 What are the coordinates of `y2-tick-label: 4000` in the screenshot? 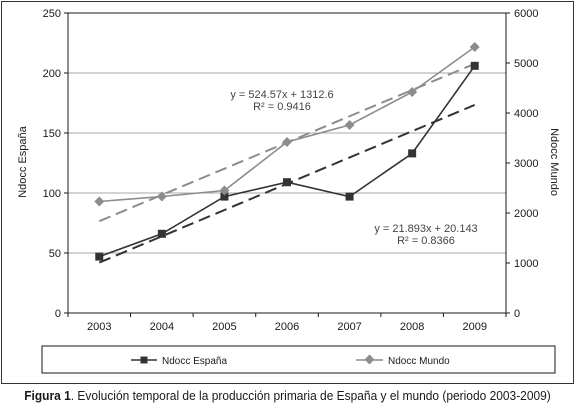 It's located at (526, 114).